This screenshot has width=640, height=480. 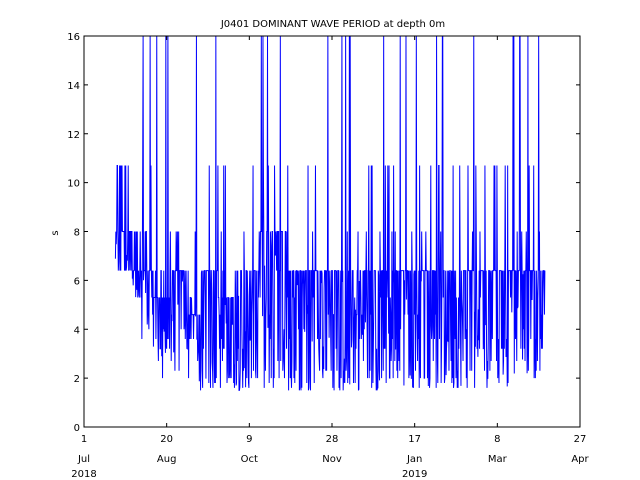 What do you see at coordinates (249, 439) in the screenshot?
I see `x-tick-day-label: 9` at bounding box center [249, 439].